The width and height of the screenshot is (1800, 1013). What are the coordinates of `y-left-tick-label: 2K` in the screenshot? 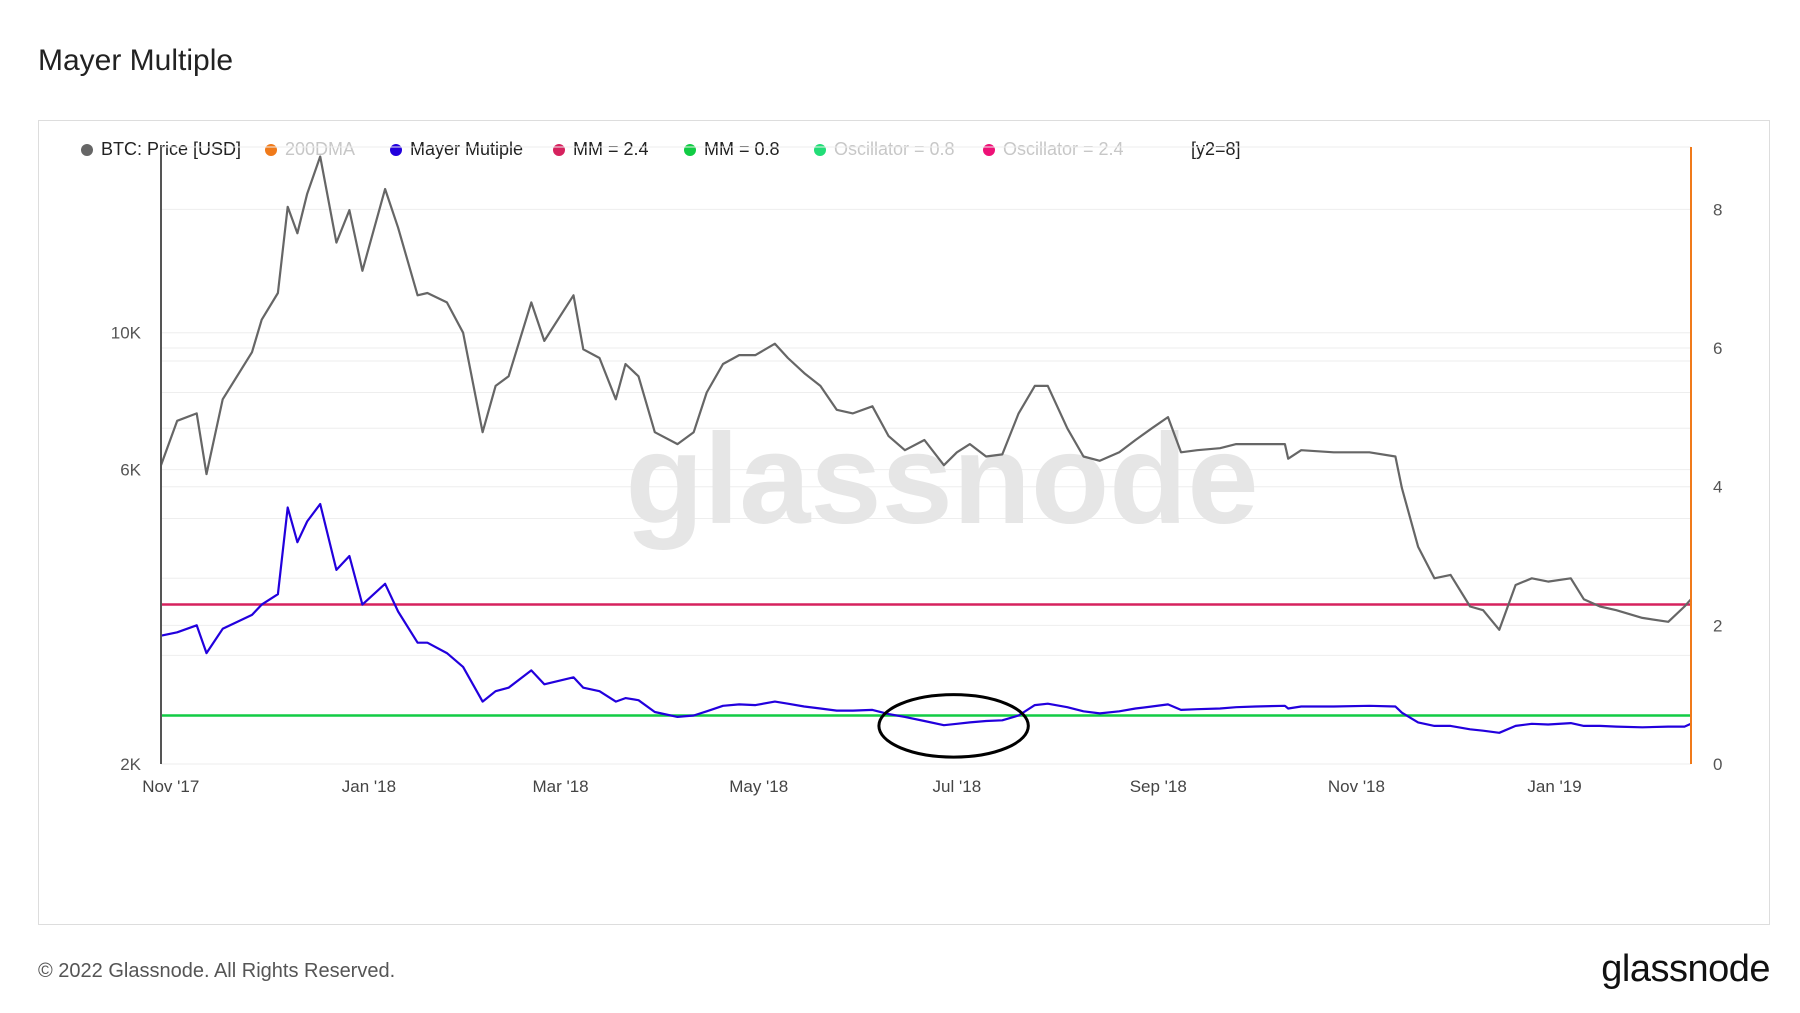 It's located at (130, 764).